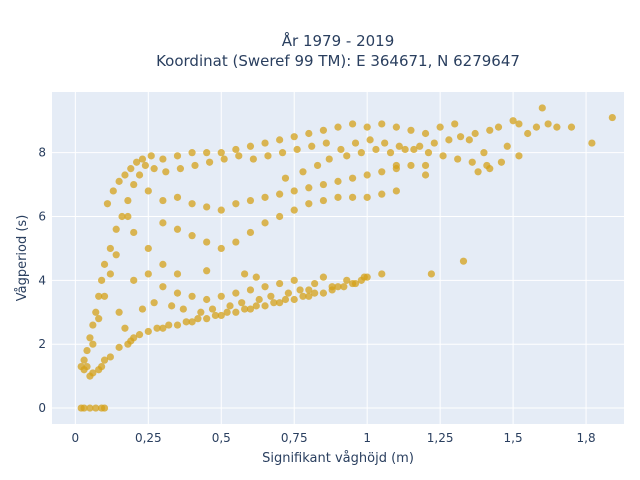 The height and width of the screenshot is (480, 640). I want to click on x-tick-label: 1,8, so click(586, 438).